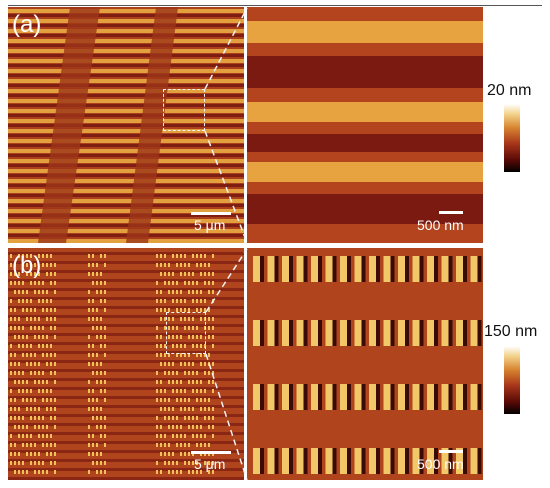 The height and width of the screenshot is (488, 550). What do you see at coordinates (211, 213) in the screenshot?
I see `scale-bar-a-left` at bounding box center [211, 213].